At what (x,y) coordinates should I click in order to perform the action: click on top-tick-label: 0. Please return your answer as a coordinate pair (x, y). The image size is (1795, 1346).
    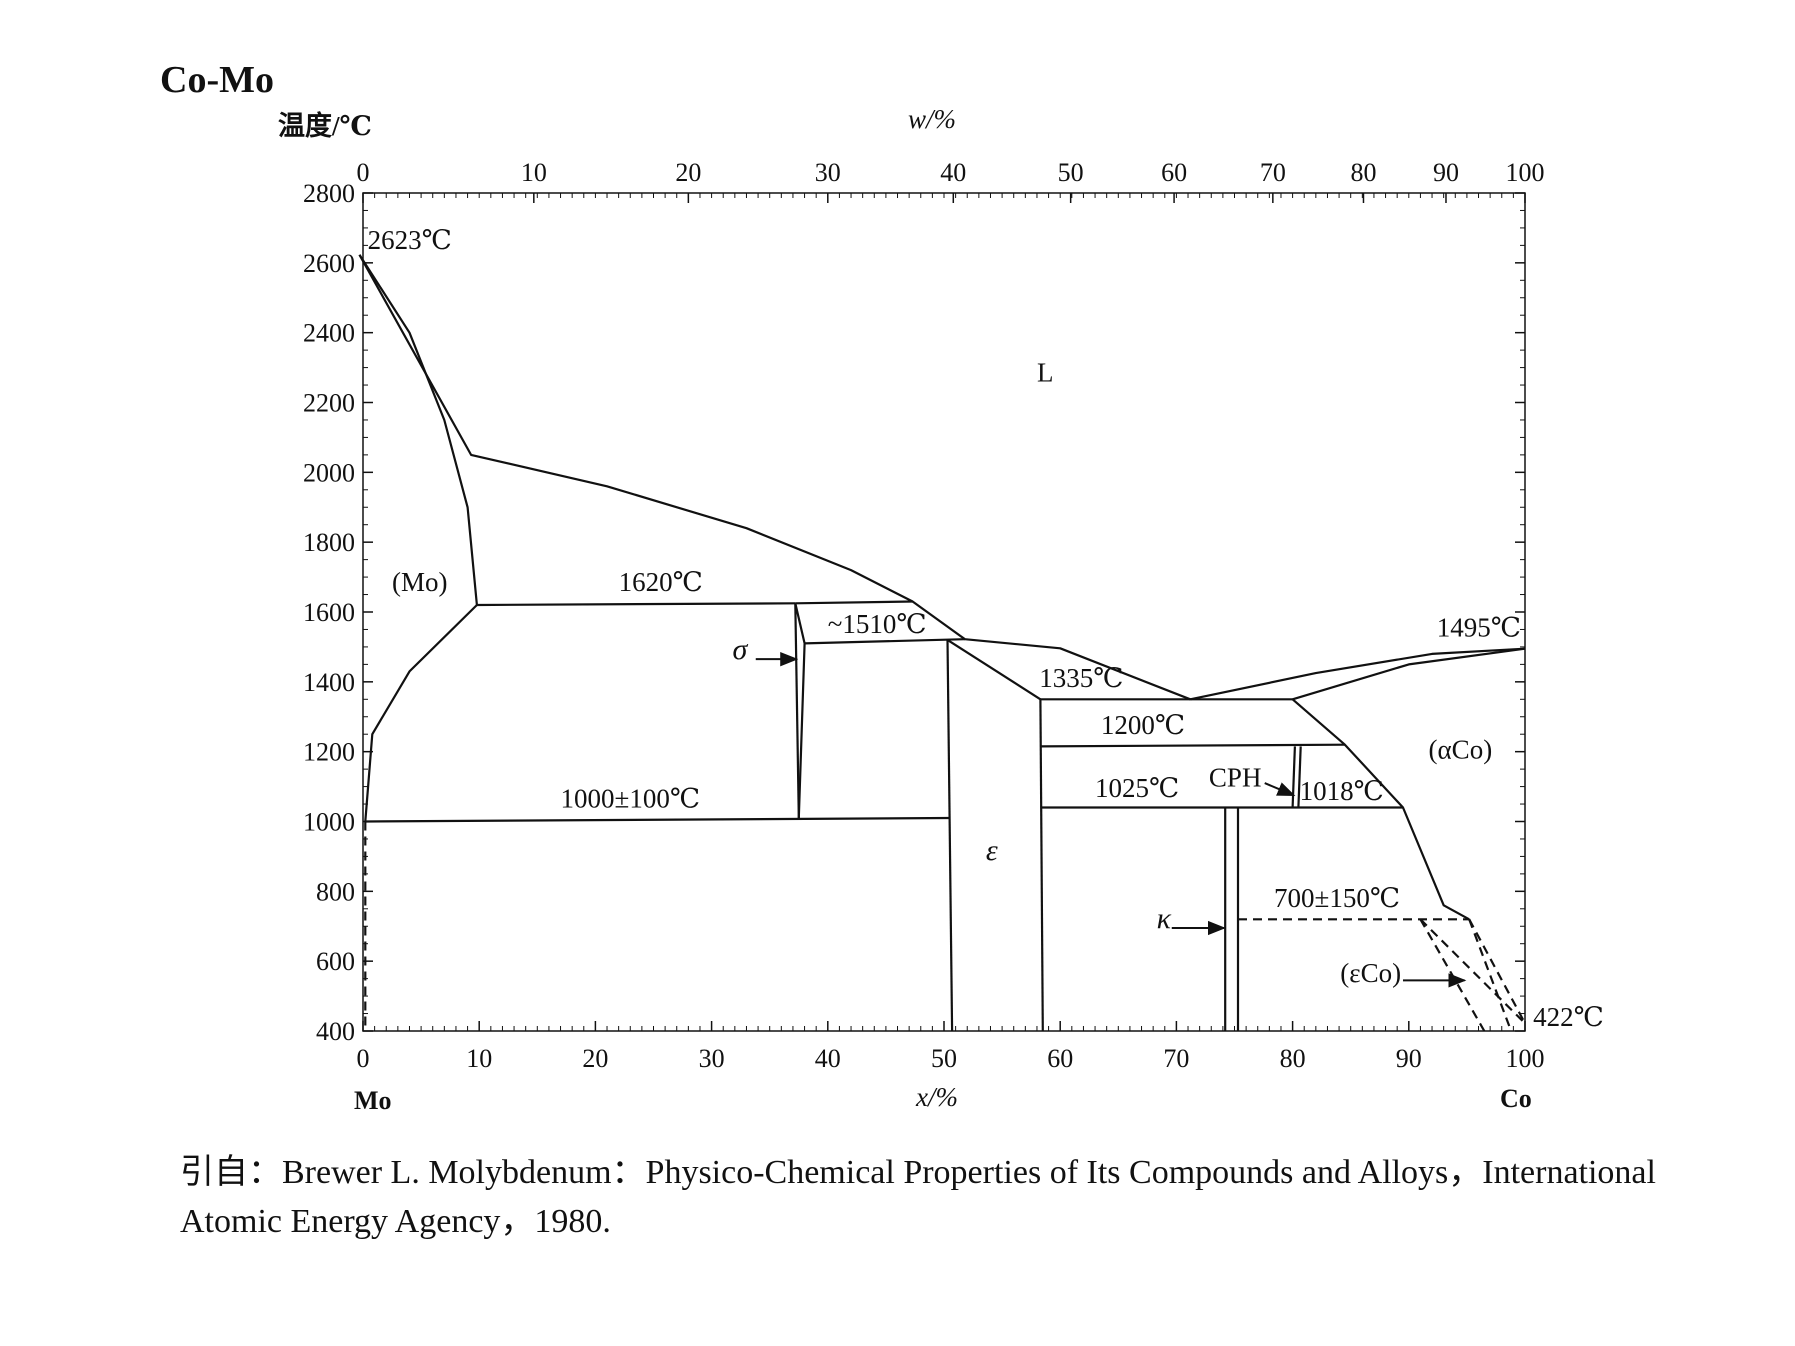
    Looking at the image, I should click on (363, 172).